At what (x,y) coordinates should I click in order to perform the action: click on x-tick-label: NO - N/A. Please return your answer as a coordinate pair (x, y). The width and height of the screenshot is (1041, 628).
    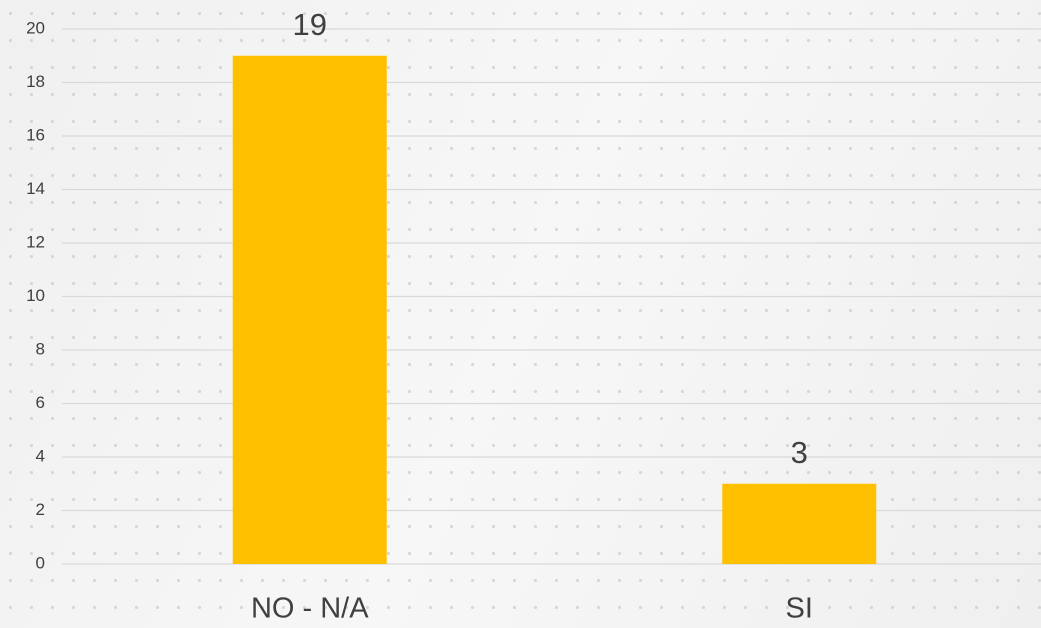
    Looking at the image, I should click on (310, 609).